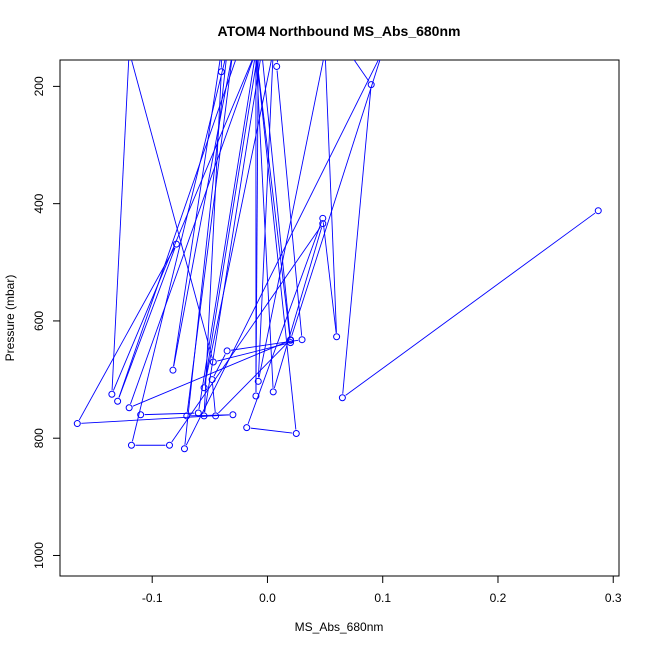  What do you see at coordinates (39, 555) in the screenshot?
I see `y-tick-label: 1000` at bounding box center [39, 555].